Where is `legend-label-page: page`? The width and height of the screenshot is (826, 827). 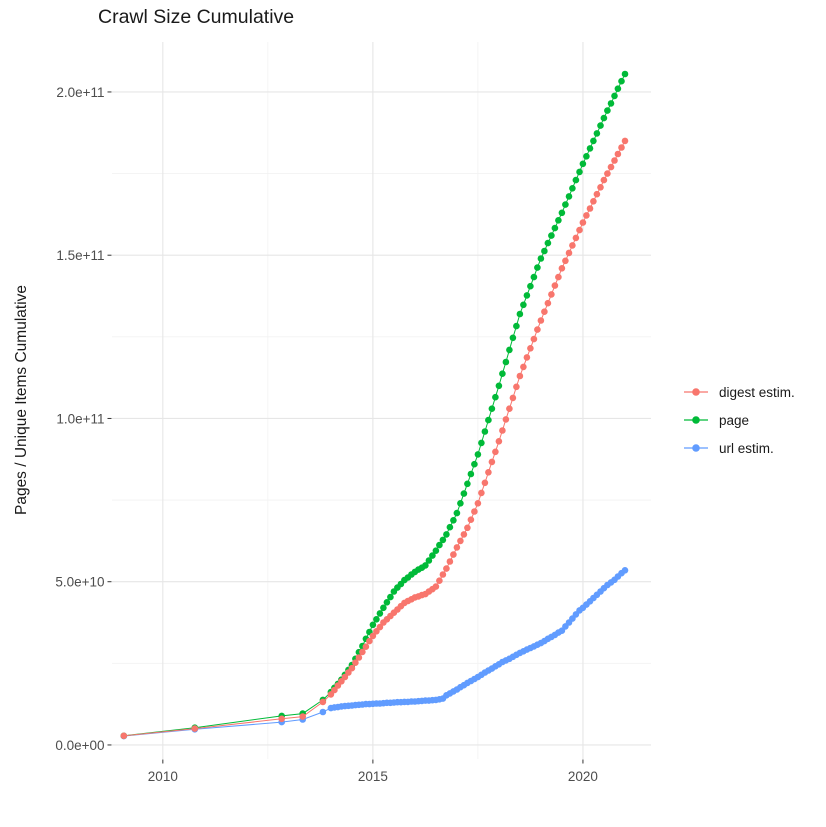 legend-label-page: page is located at coordinates (734, 420).